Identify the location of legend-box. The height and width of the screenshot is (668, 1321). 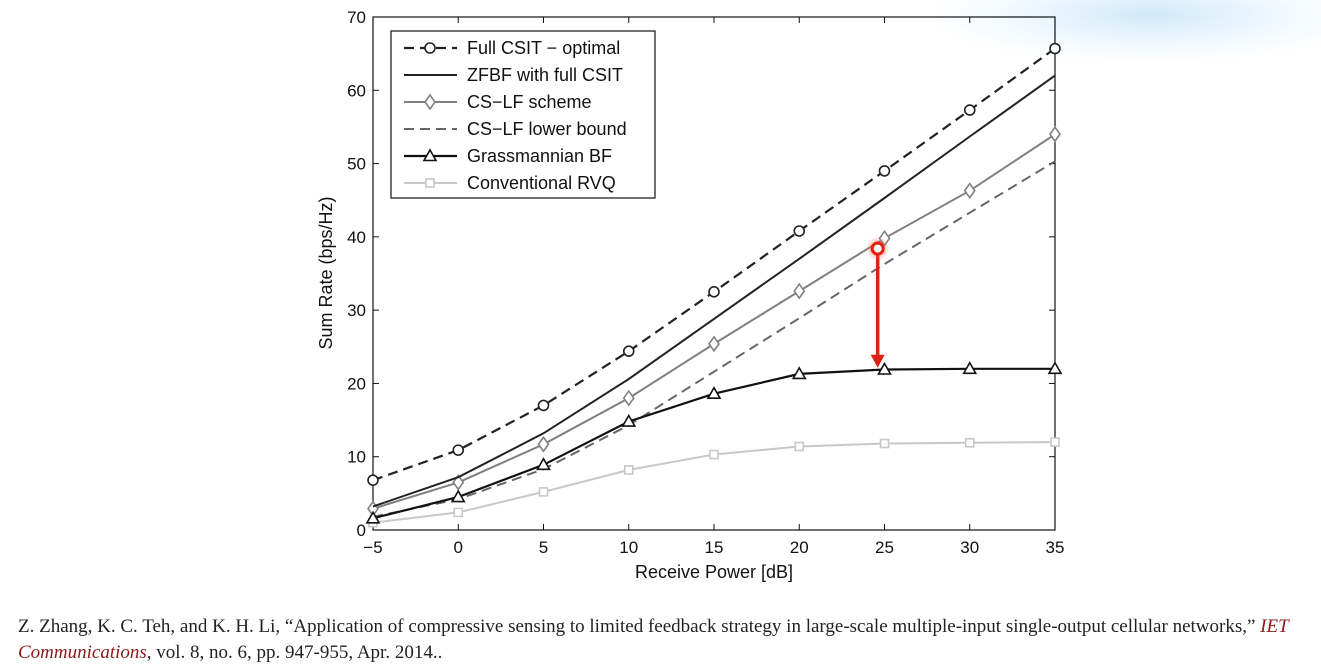
(523, 114).